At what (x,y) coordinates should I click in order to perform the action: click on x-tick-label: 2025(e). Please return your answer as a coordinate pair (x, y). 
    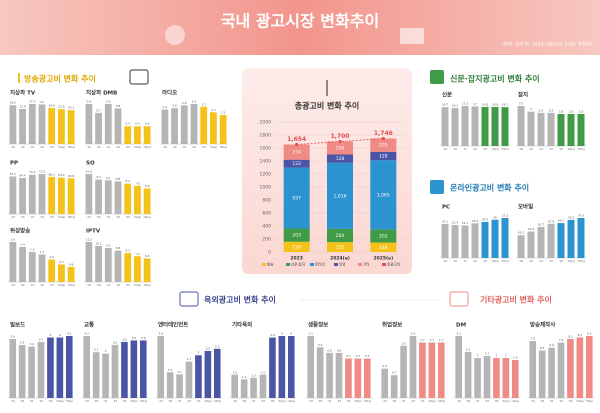
    Looking at the image, I should click on (383, 259).